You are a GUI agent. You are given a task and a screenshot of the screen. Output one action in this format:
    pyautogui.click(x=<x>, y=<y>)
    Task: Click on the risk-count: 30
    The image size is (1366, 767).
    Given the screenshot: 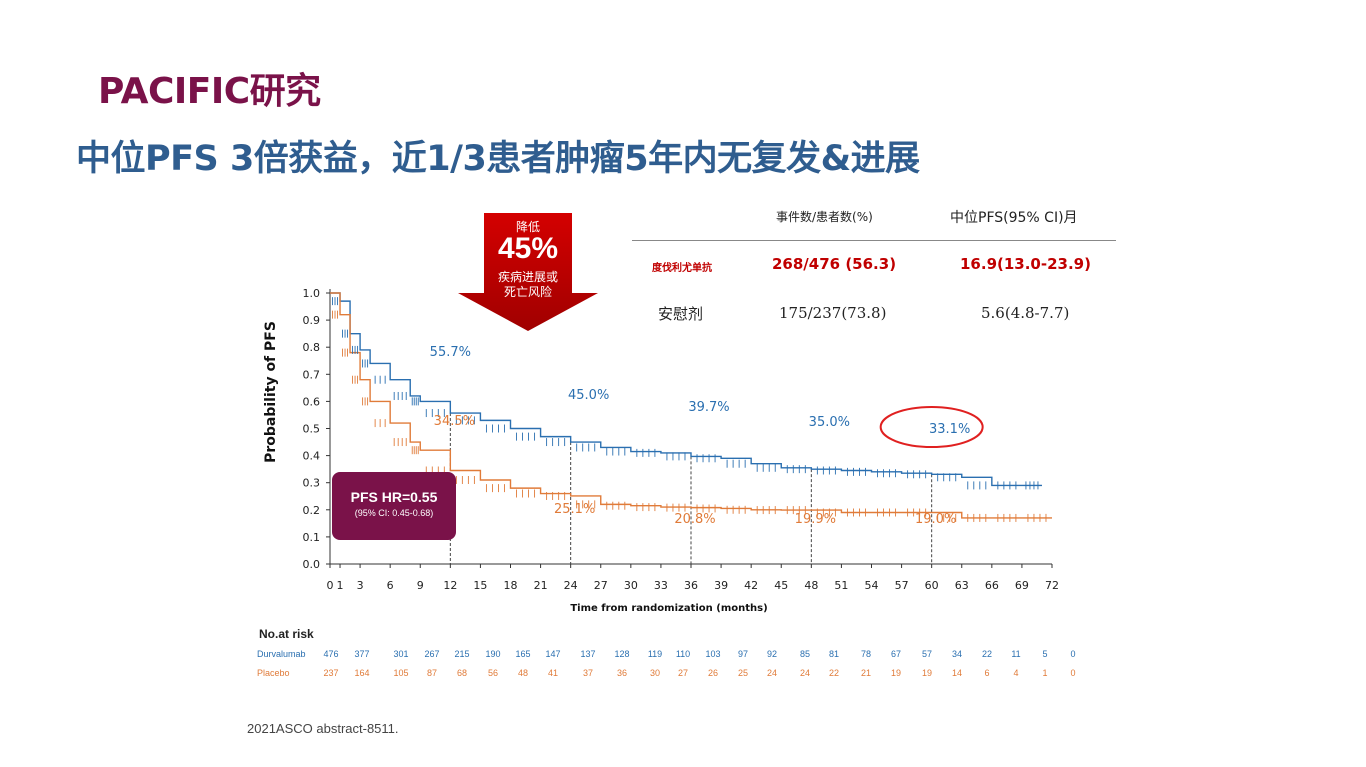 What is the action you would take?
    pyautogui.click(x=654, y=673)
    